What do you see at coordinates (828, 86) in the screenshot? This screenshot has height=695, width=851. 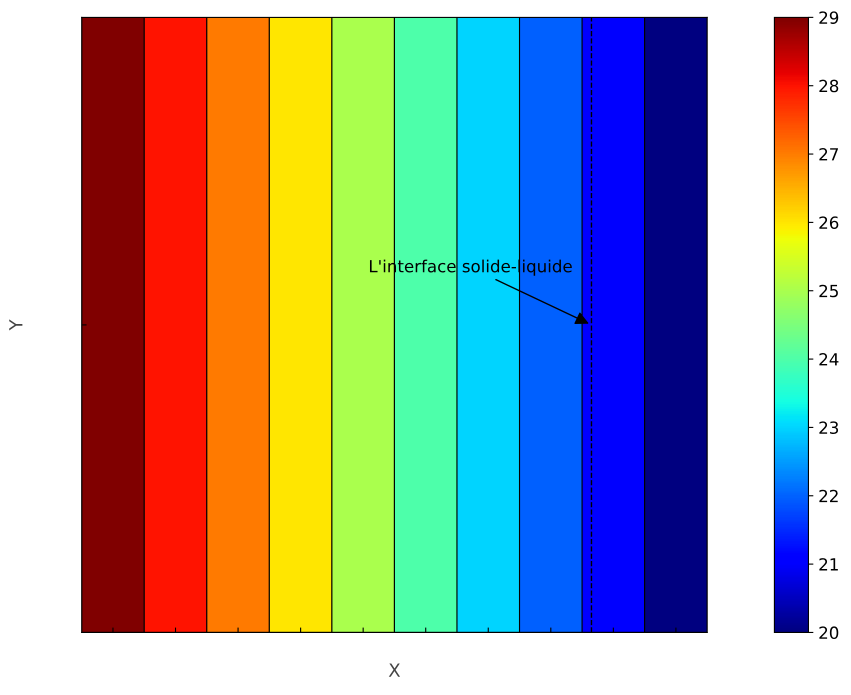 I see `color-bar-label: 28` at bounding box center [828, 86].